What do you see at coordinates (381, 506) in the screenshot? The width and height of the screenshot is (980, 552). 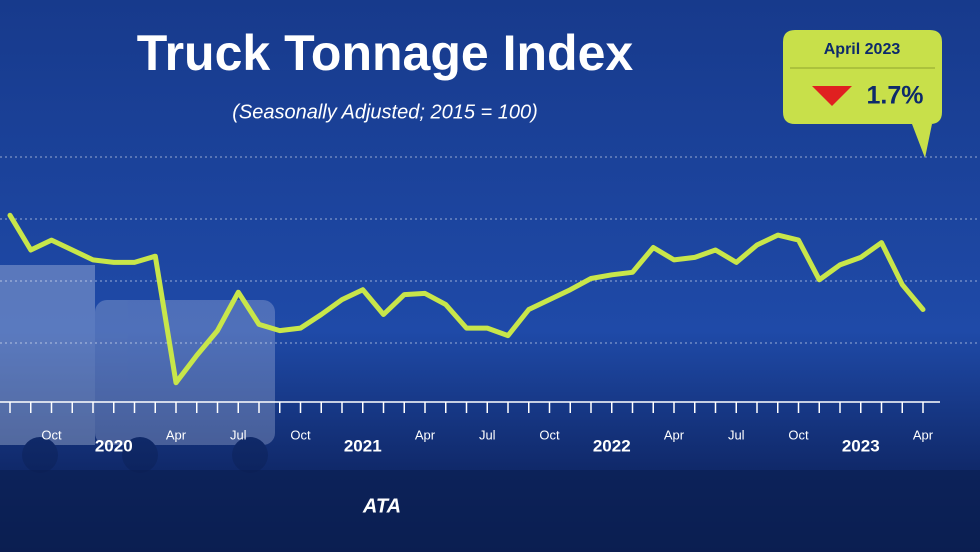 I see `logo: ATA` at bounding box center [381, 506].